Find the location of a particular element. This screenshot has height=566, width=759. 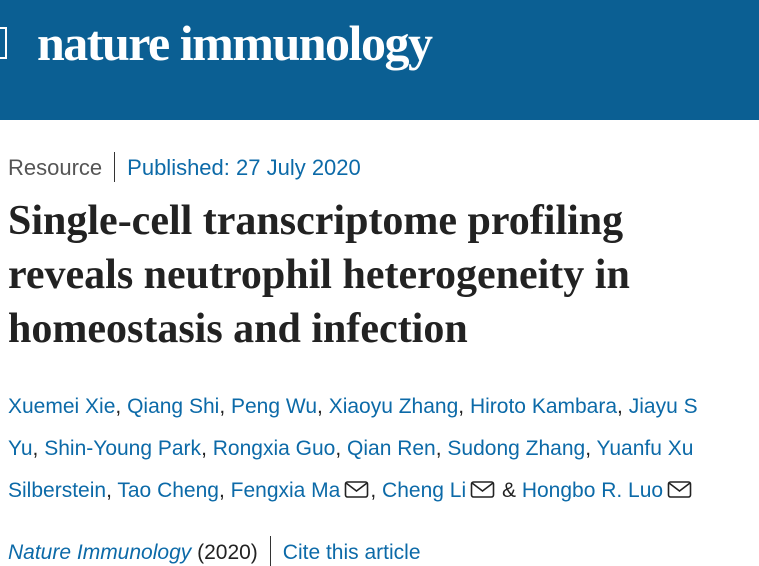

author-name: Xuemei Xie is located at coordinates (62, 406).